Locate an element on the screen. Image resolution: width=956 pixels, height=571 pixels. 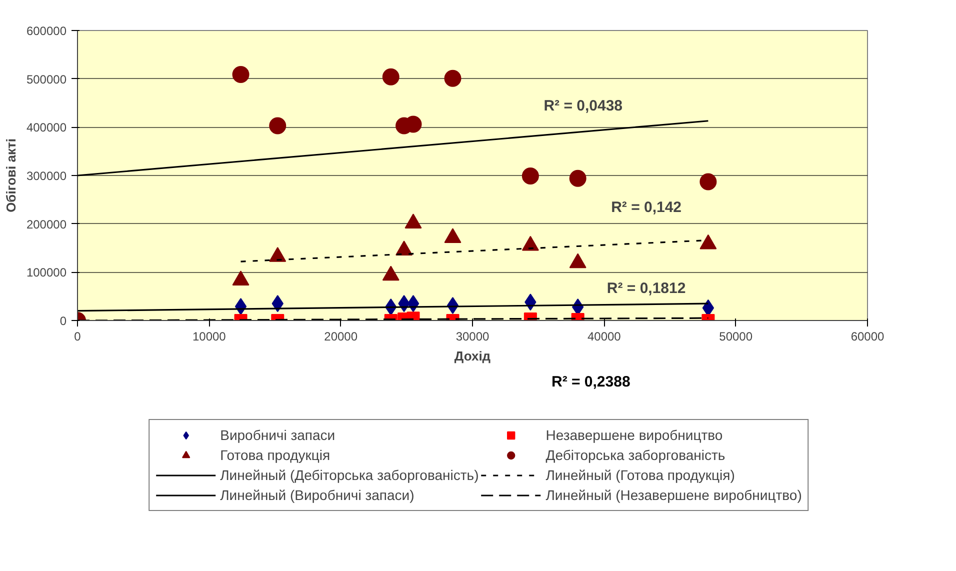
x-tick-label: 10000 is located at coordinates (209, 337).